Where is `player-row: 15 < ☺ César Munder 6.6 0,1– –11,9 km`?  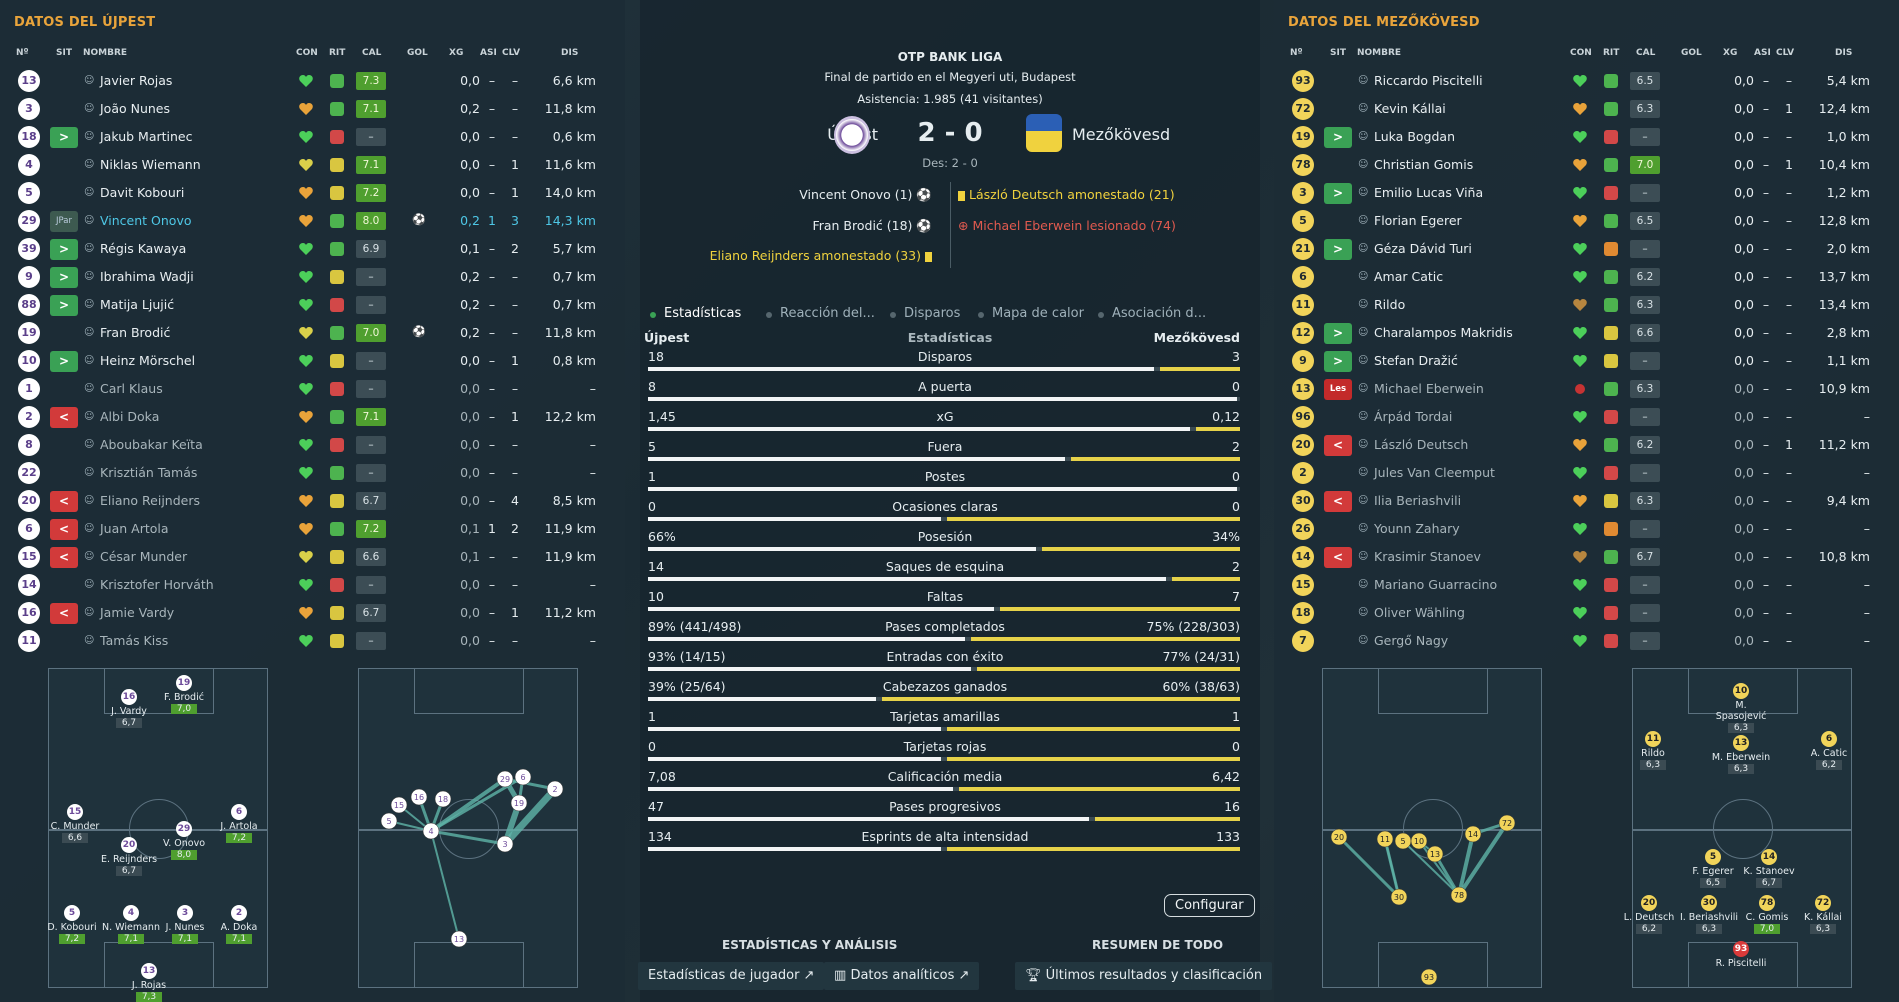
player-row: 15 < ☺ César Munder 6.6 0,1– –11,9 km is located at coordinates (308, 558).